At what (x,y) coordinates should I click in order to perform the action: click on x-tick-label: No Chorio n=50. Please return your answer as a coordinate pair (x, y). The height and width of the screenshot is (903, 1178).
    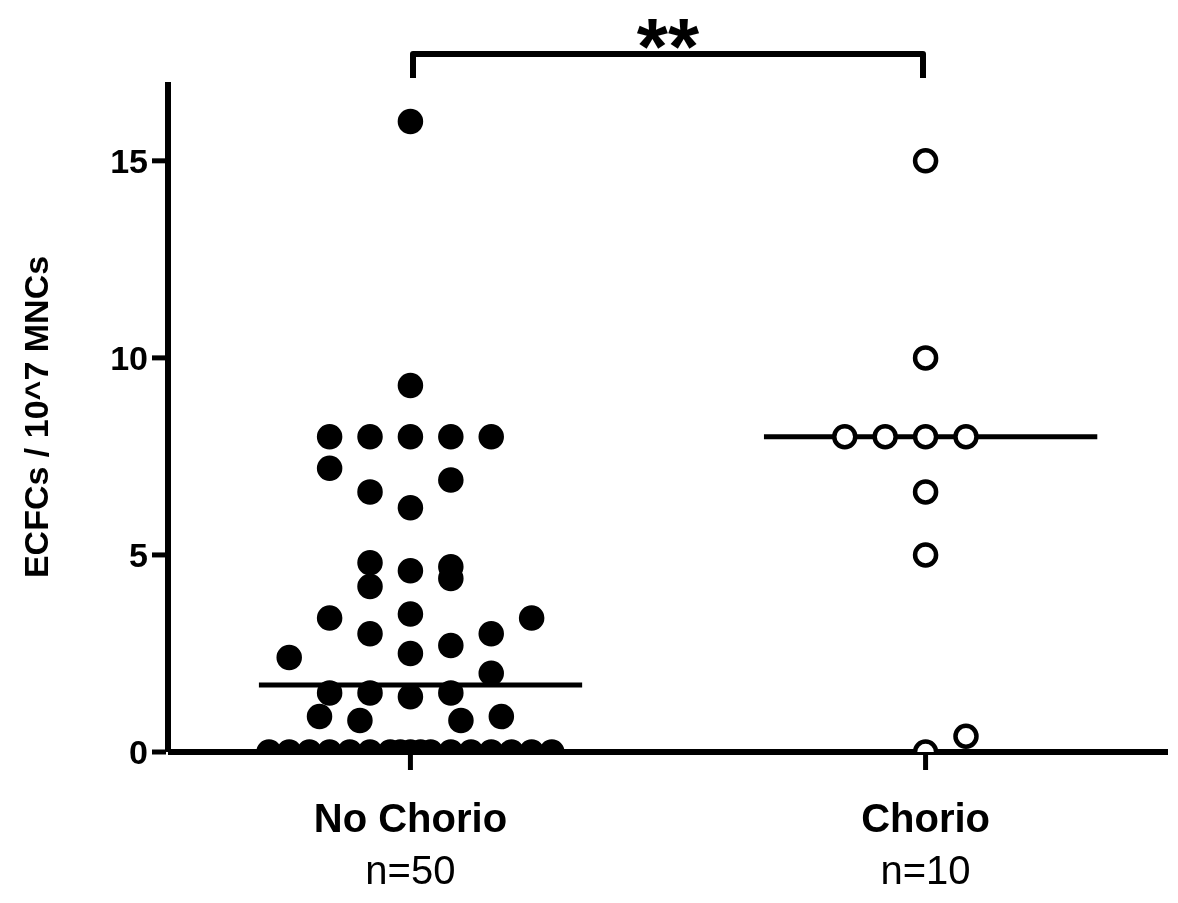
    Looking at the image, I should click on (410, 844).